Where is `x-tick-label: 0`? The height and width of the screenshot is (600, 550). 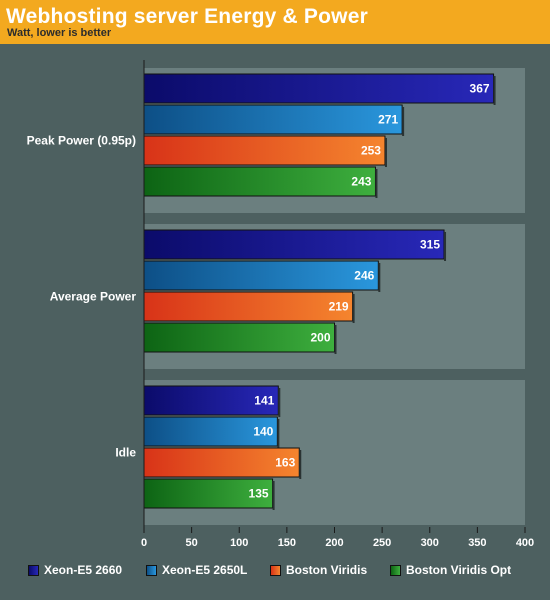
x-tick-label: 0 is located at coordinates (144, 543).